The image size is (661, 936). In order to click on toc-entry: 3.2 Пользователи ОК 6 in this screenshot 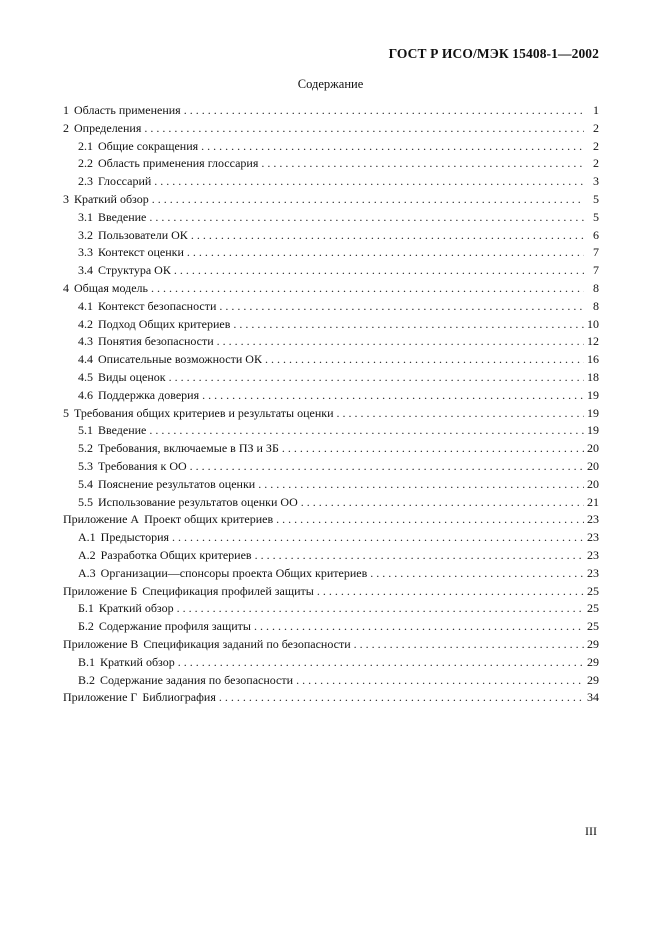, I will do `click(331, 237)`.